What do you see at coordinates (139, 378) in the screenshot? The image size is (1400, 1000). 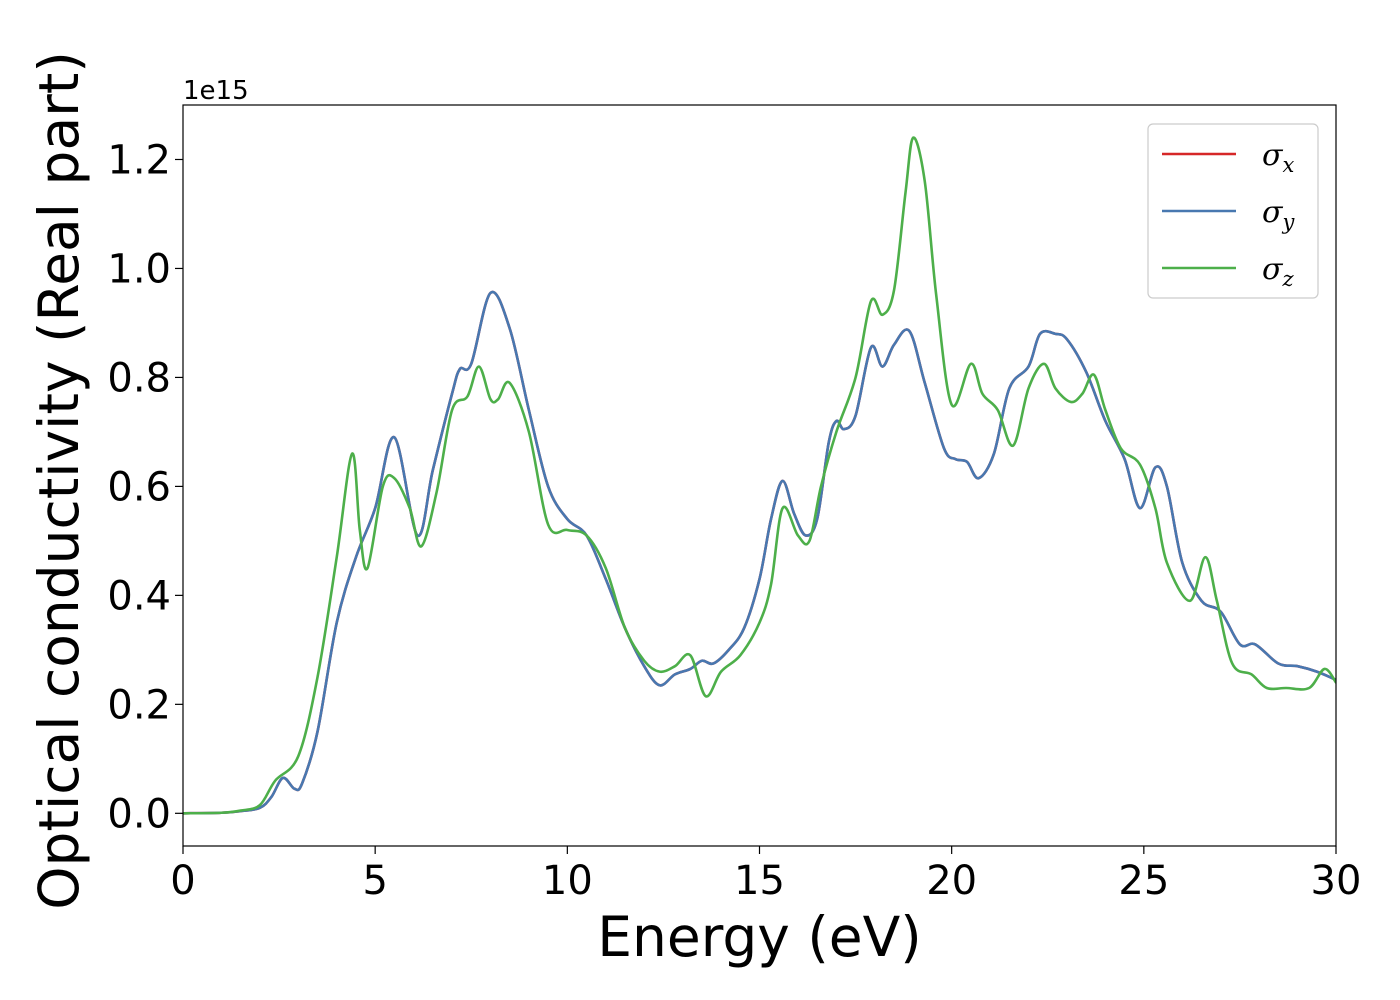 I see `y-tick-label: 0.8` at bounding box center [139, 378].